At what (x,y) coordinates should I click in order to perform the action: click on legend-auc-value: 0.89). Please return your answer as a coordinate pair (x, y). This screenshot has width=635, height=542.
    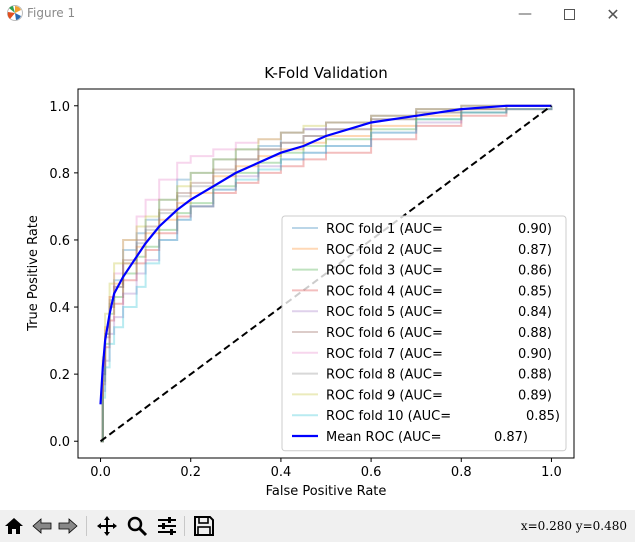
    Looking at the image, I should click on (535, 395).